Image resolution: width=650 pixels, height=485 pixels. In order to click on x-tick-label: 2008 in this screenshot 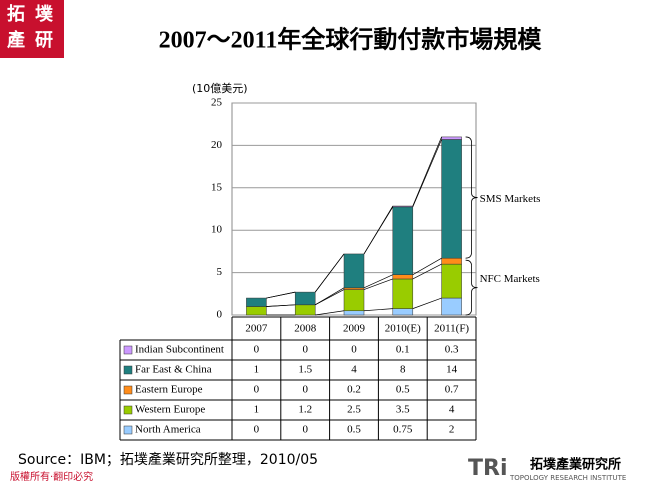, I will do `click(305, 329)`.